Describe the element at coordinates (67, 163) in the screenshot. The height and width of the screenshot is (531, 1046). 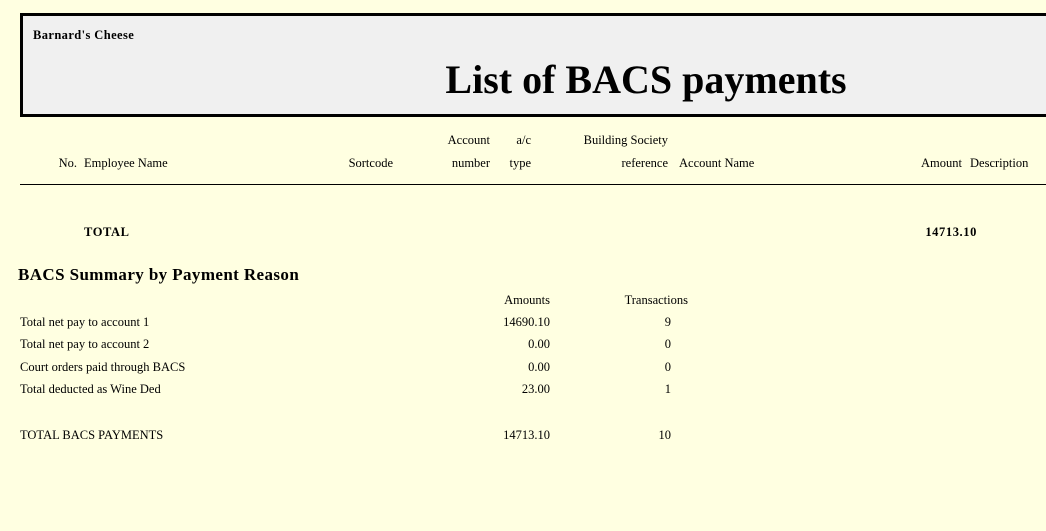
I see `col-header-no: No.` at that location.